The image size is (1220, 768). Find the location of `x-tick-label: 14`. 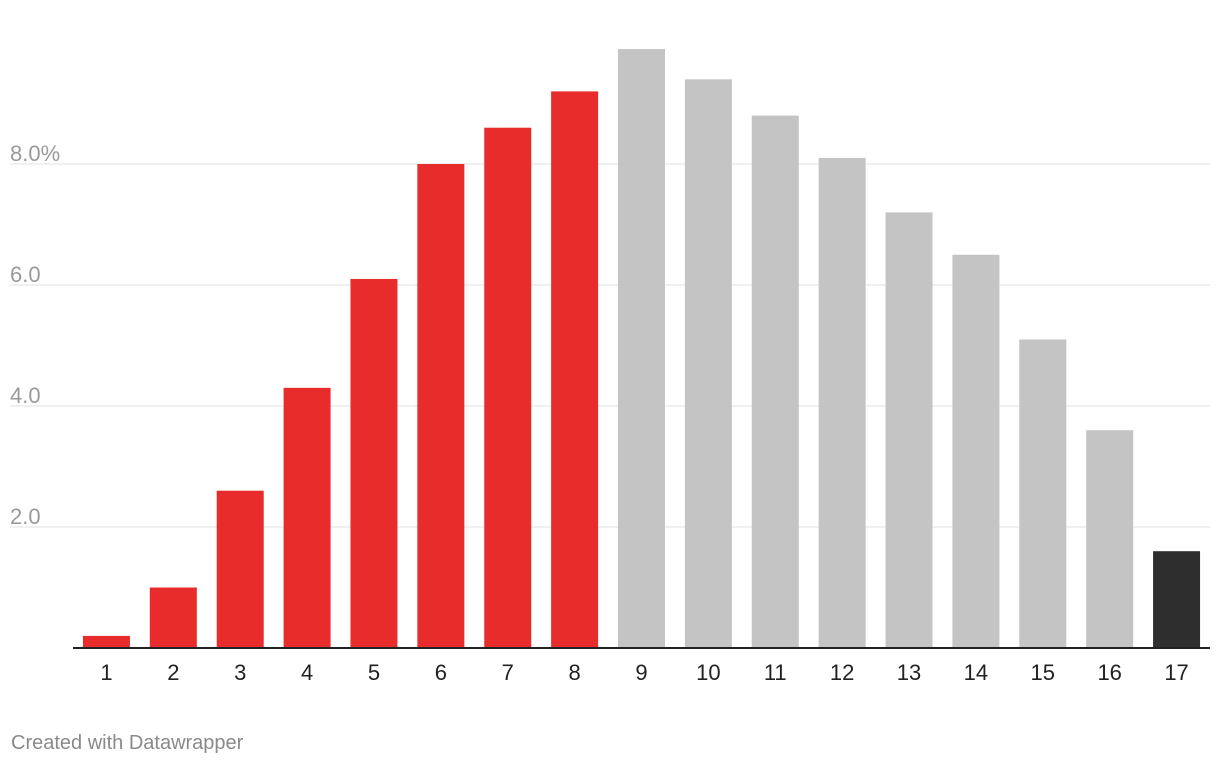

x-tick-label: 14 is located at coordinates (976, 672).